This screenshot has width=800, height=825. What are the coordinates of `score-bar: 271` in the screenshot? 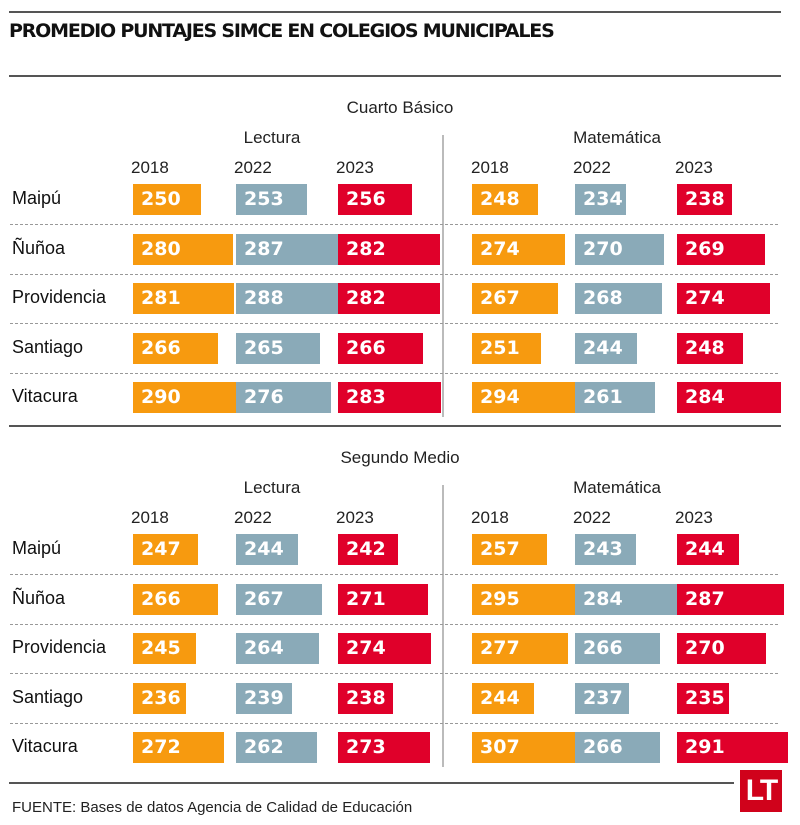 It's located at (383, 599).